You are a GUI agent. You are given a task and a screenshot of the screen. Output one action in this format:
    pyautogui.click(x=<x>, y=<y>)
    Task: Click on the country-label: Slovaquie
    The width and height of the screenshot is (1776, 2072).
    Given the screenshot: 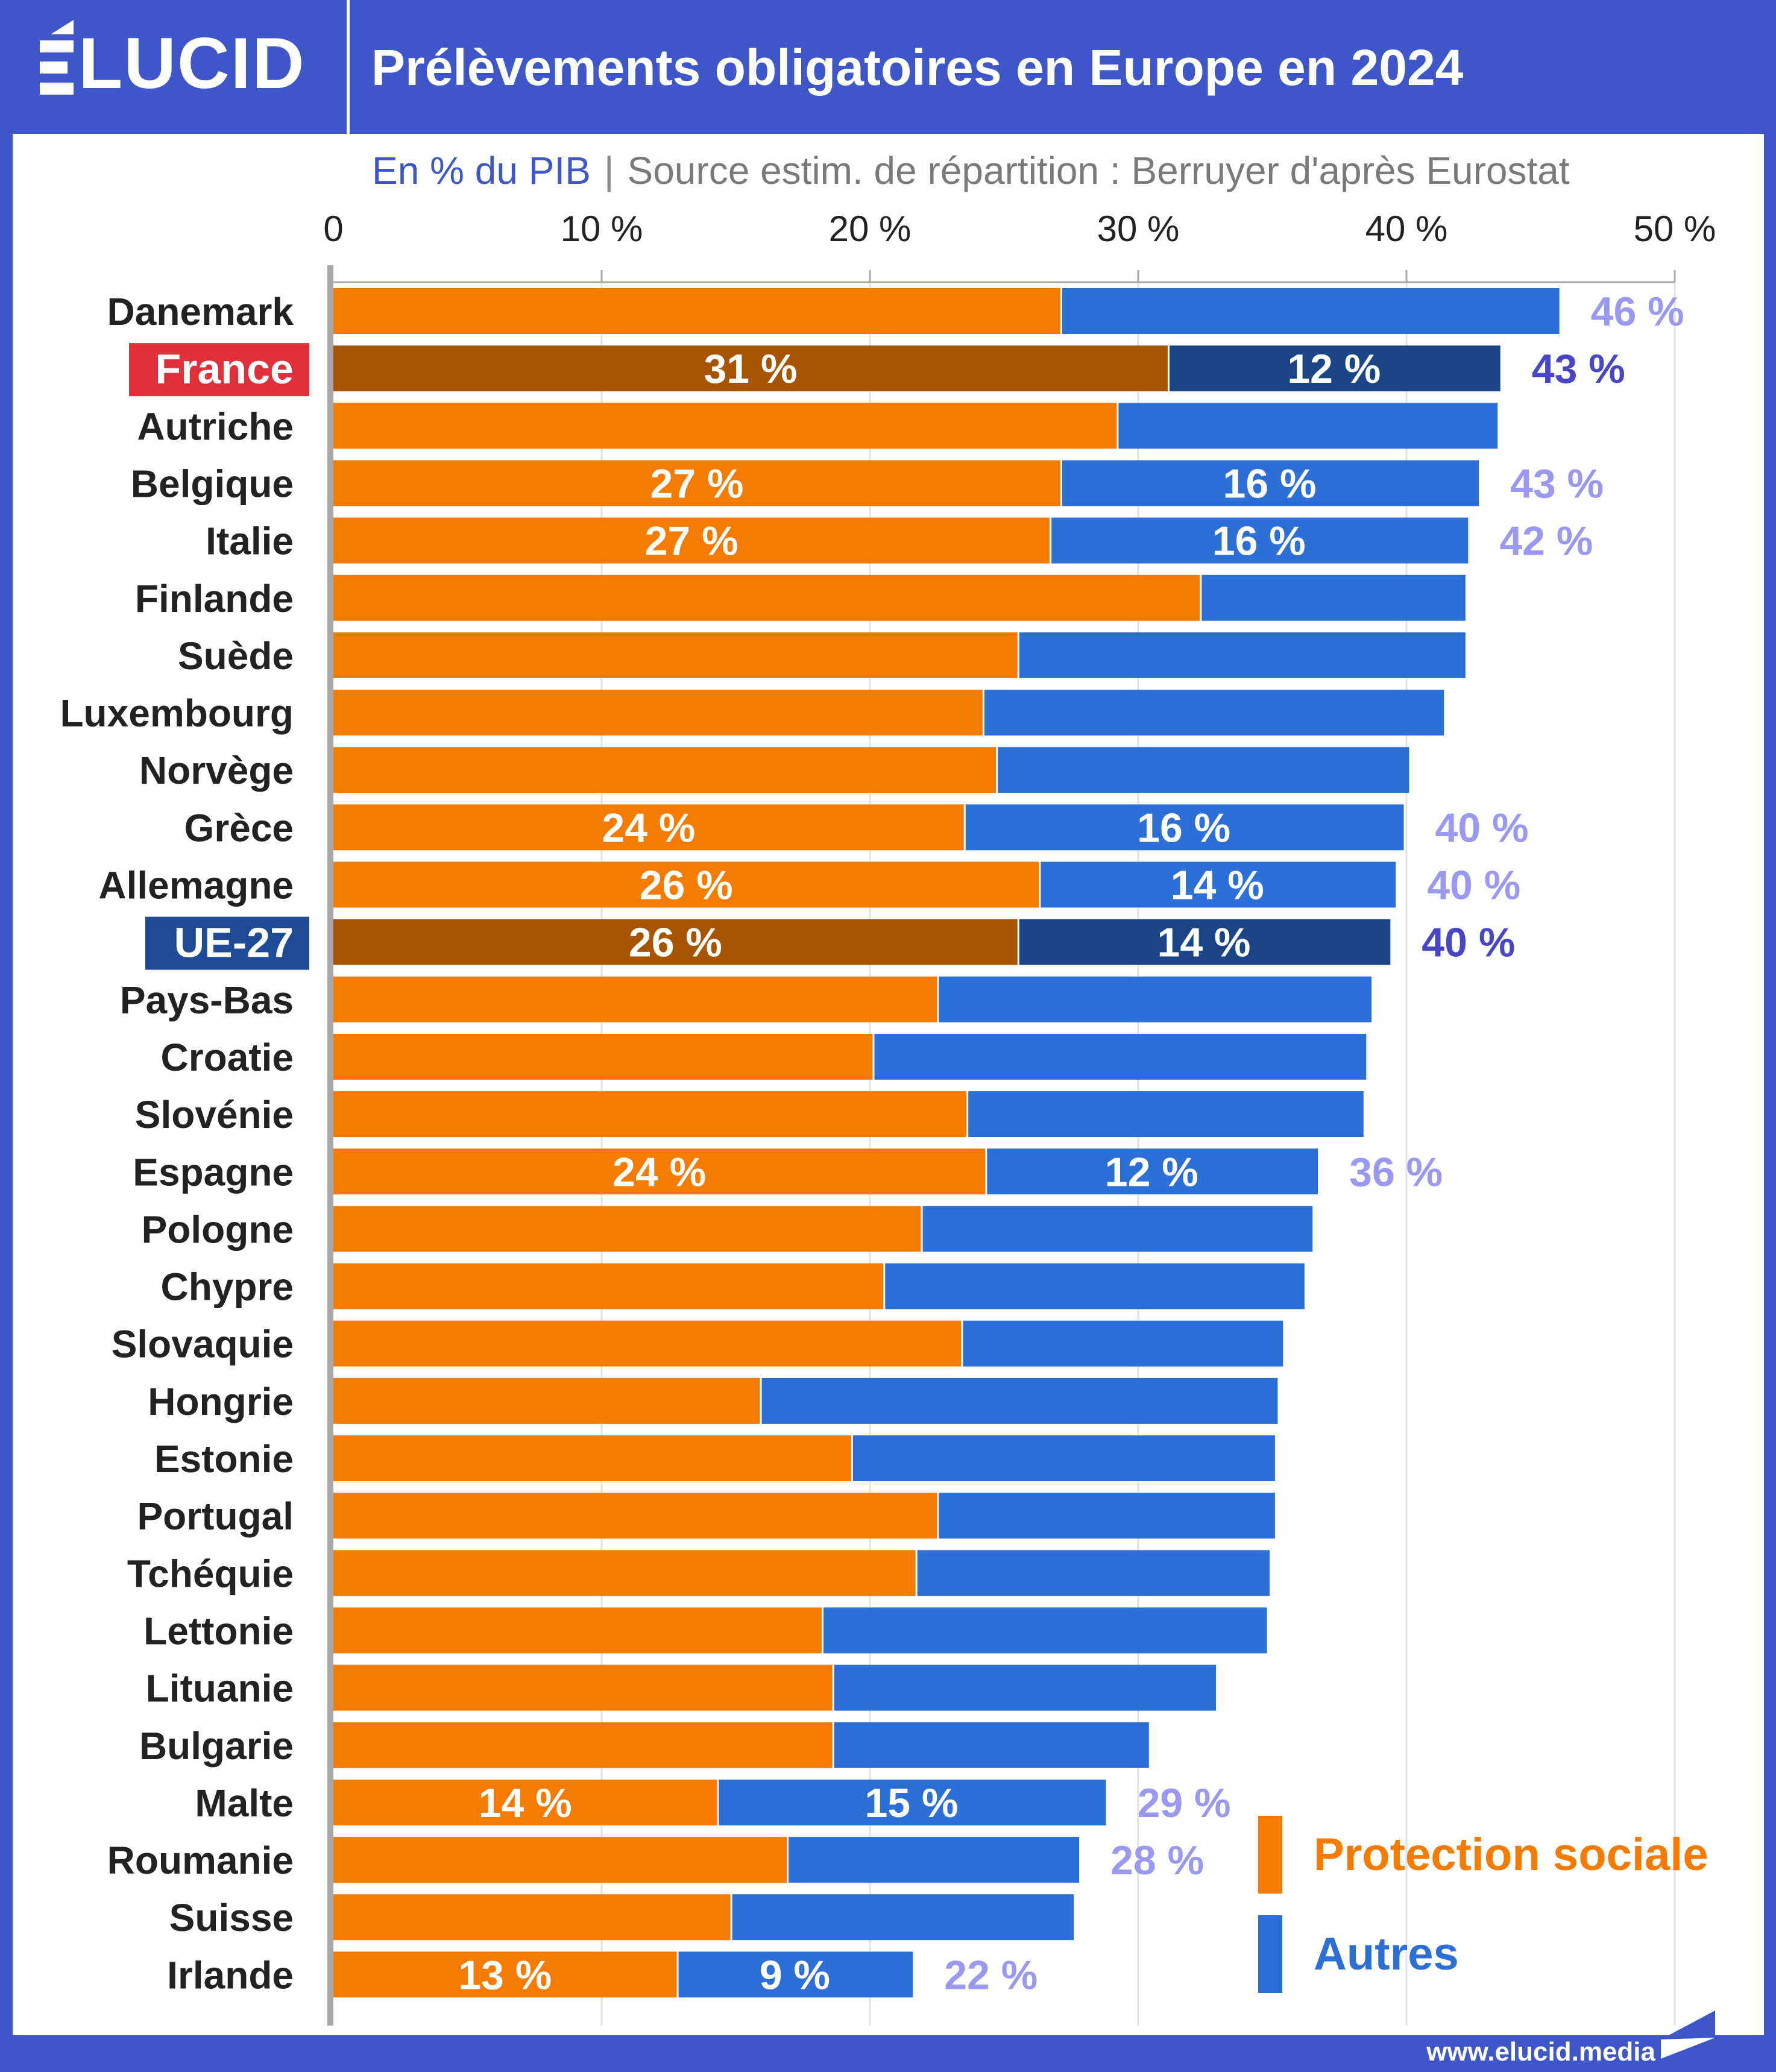 What is the action you would take?
    pyautogui.click(x=203, y=1344)
    